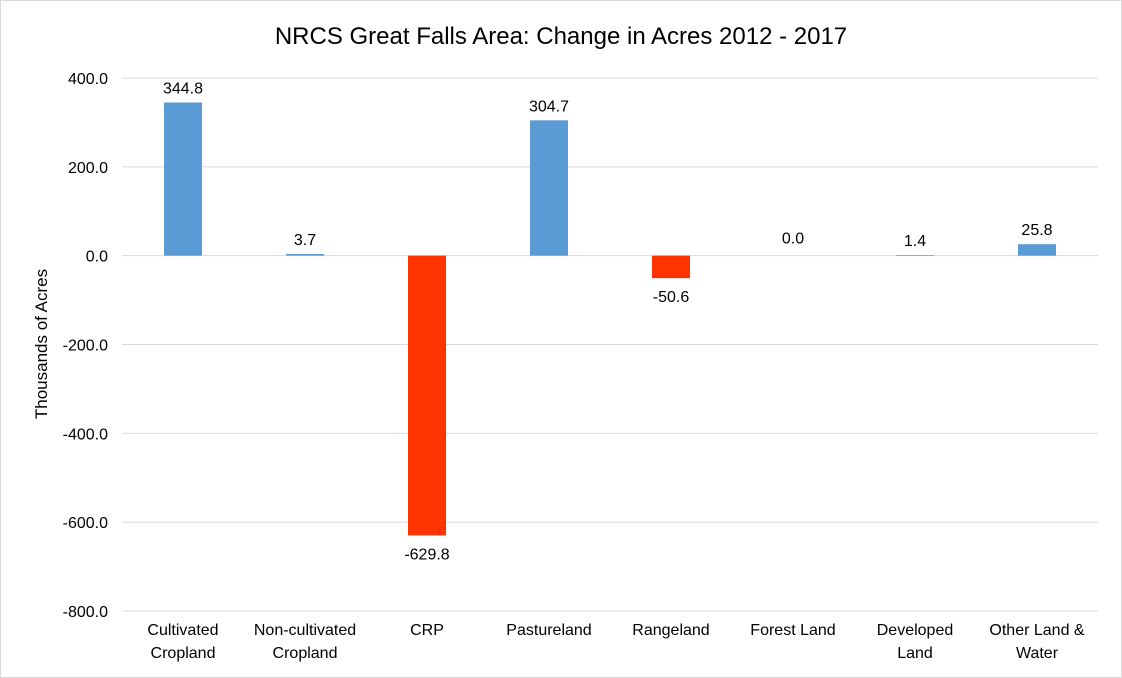 The width and height of the screenshot is (1122, 678). What do you see at coordinates (183, 89) in the screenshot?
I see `data-label: 344.8` at bounding box center [183, 89].